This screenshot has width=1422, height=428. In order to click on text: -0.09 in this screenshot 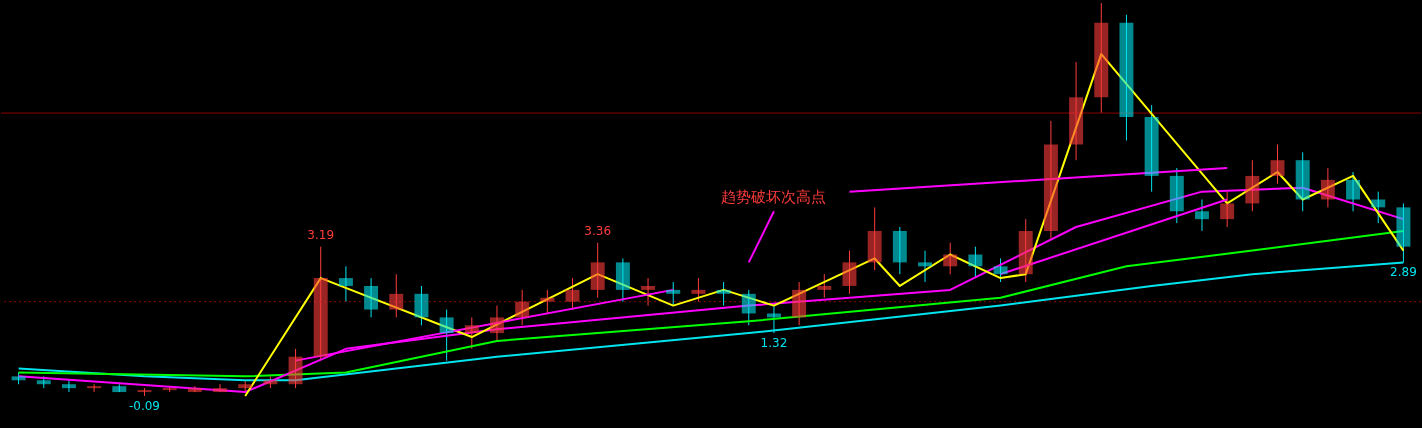, I will do `click(144, 406)`.